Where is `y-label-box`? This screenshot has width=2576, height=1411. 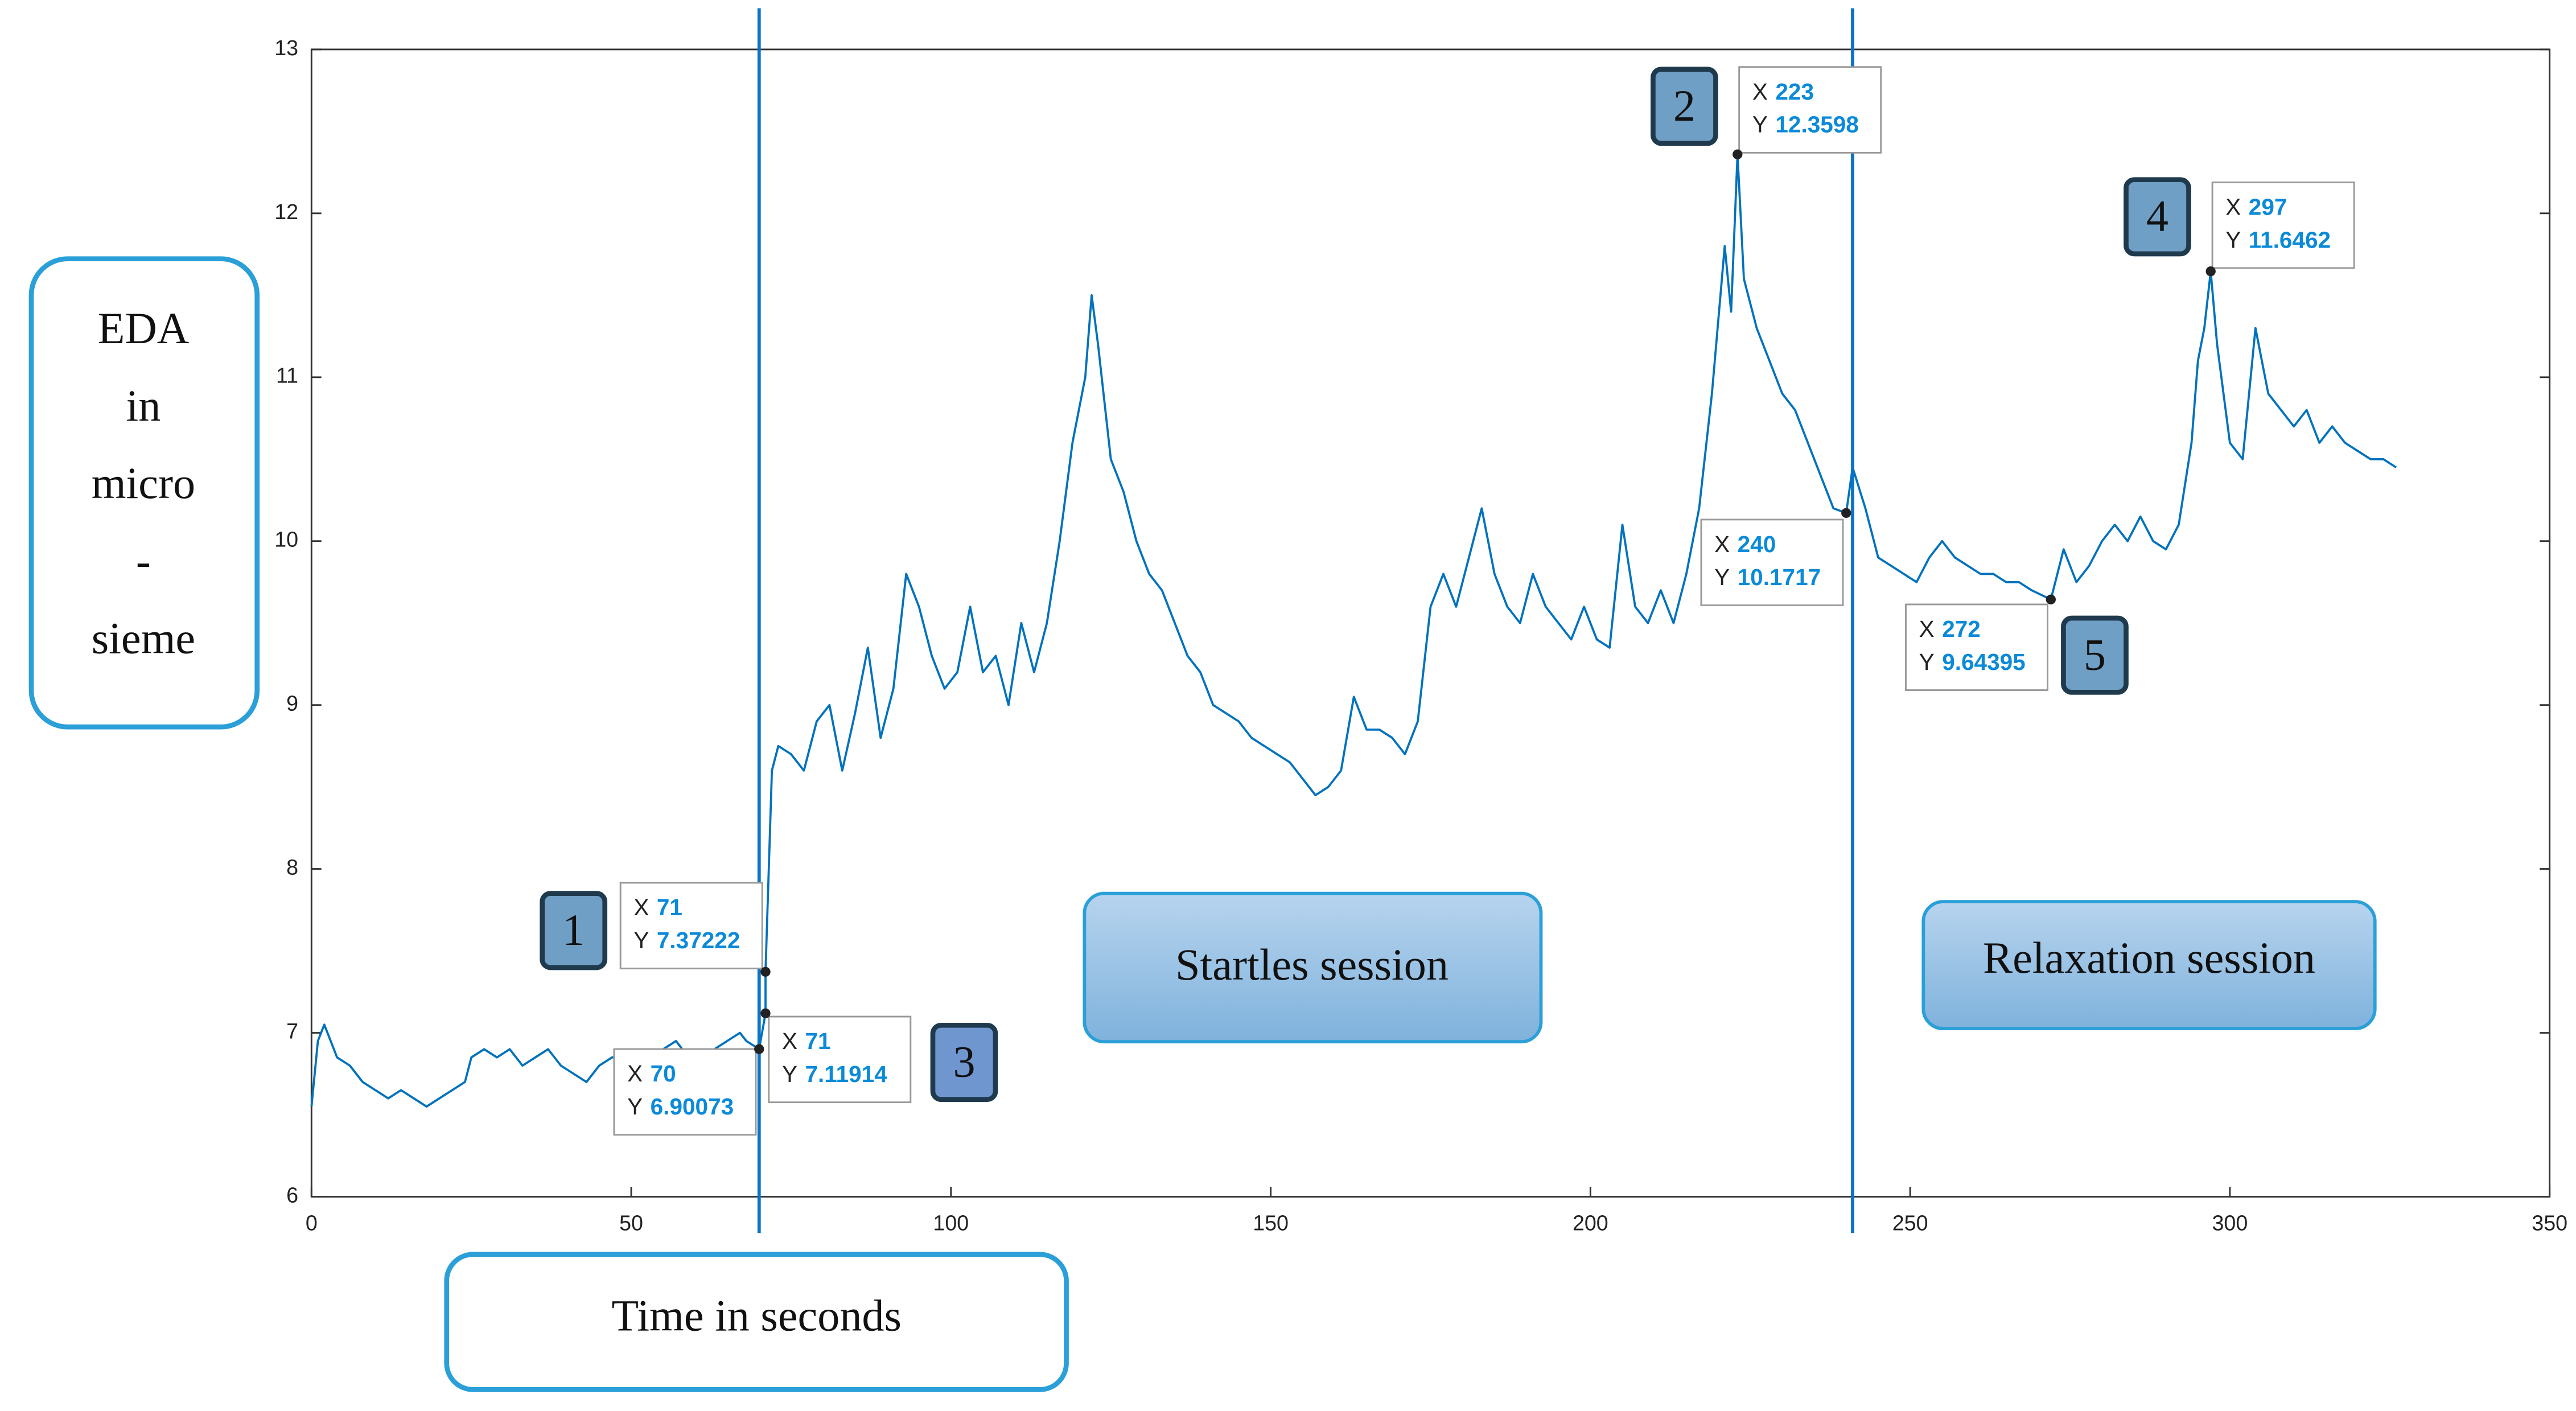 y-label-box is located at coordinates (144, 493).